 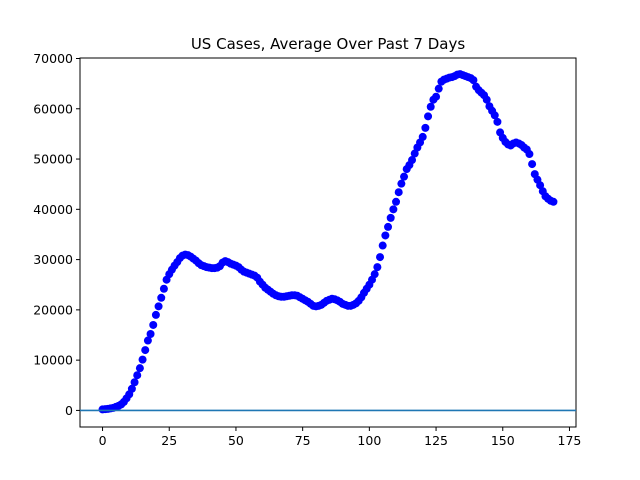 I want to click on y-tick-label: 30000, so click(x=53, y=259).